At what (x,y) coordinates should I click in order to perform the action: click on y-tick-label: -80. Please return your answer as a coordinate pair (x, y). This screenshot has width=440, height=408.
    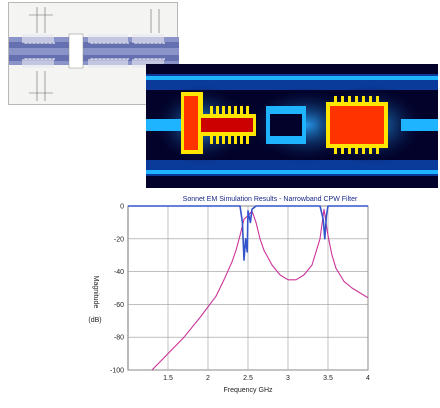
    Looking at the image, I should click on (119, 338).